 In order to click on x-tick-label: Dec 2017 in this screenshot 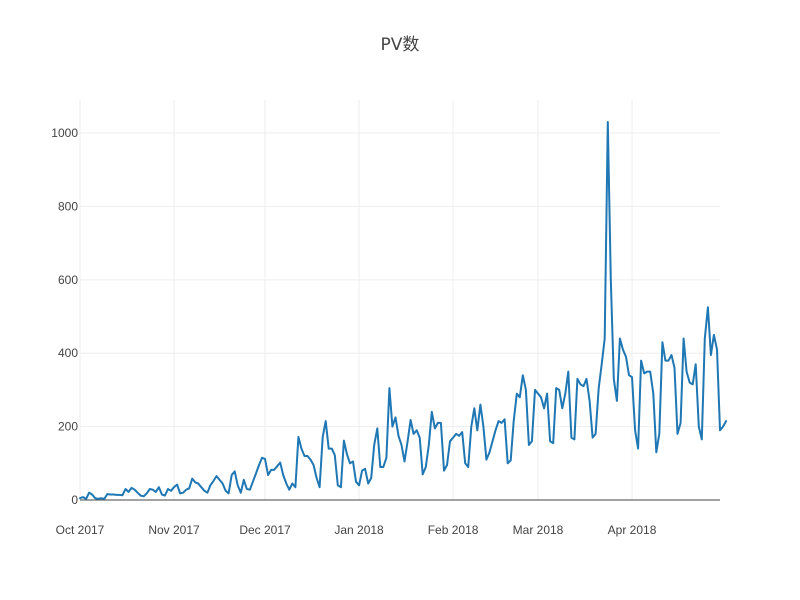, I will do `click(265, 530)`.